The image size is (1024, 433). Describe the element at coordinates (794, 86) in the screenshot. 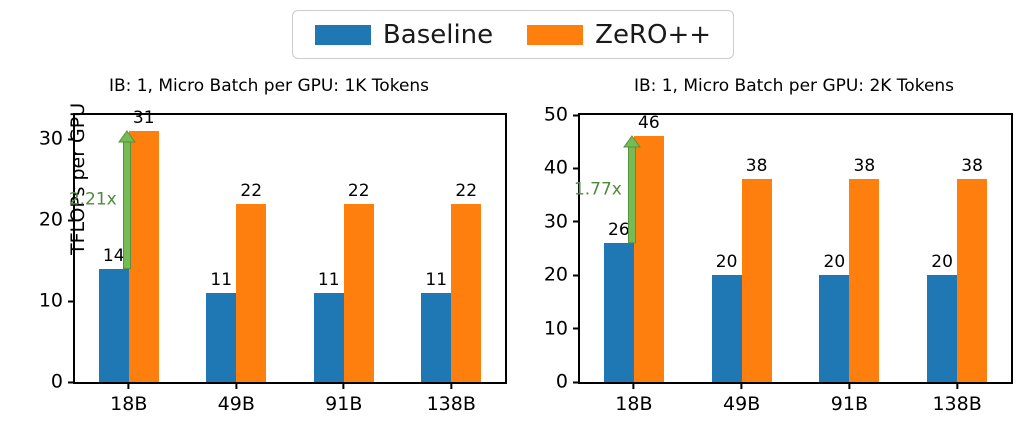

I see `panel-title: IB: 1, Micro Batch per GPU: 2K Tokens` at that location.